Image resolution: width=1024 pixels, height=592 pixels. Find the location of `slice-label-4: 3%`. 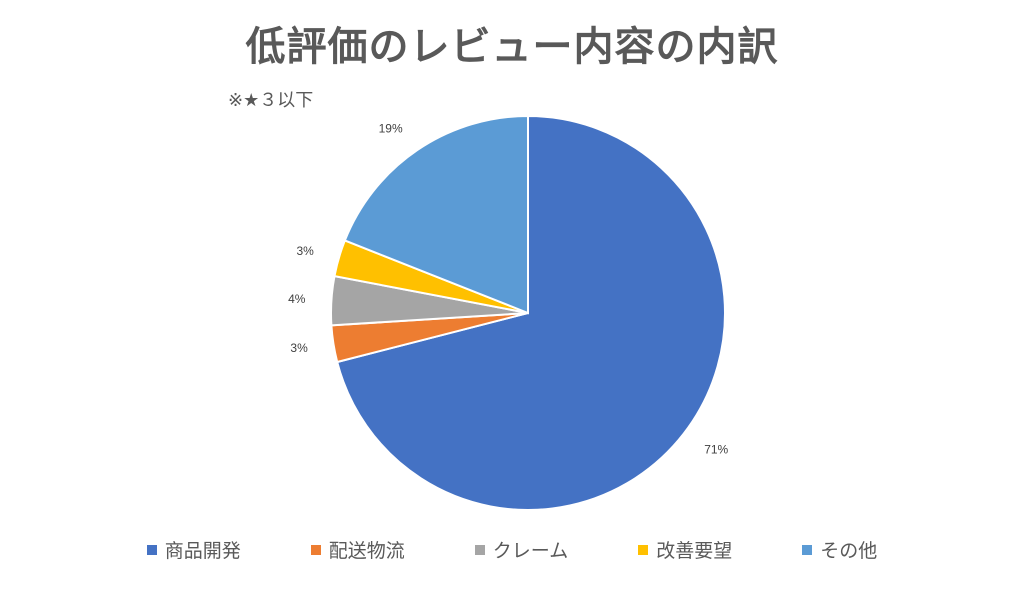

slice-label-4: 3% is located at coordinates (306, 251).